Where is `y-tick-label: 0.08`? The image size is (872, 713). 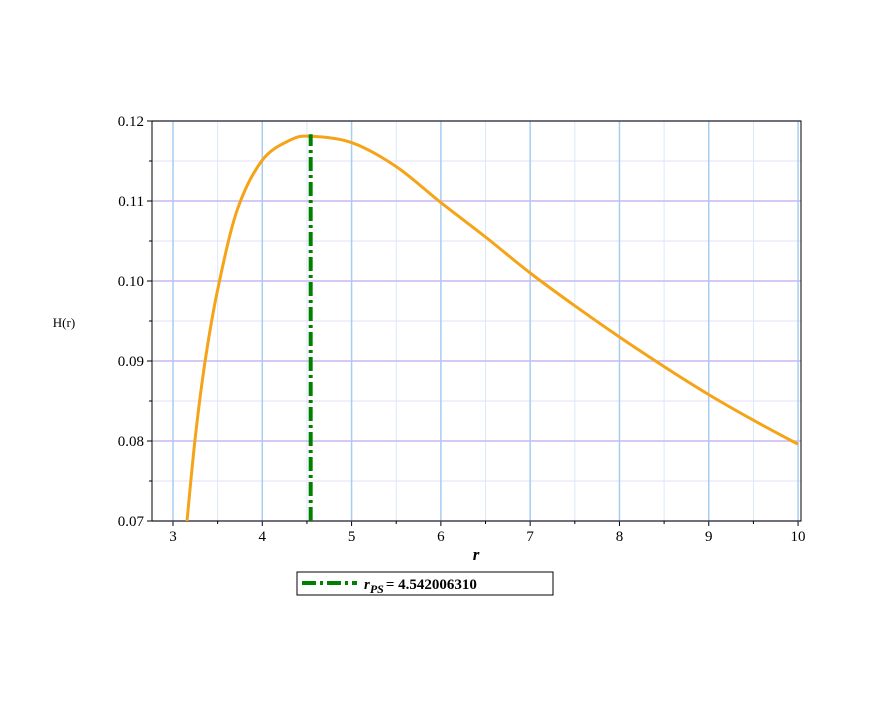
y-tick-label: 0.08 is located at coordinates (131, 442).